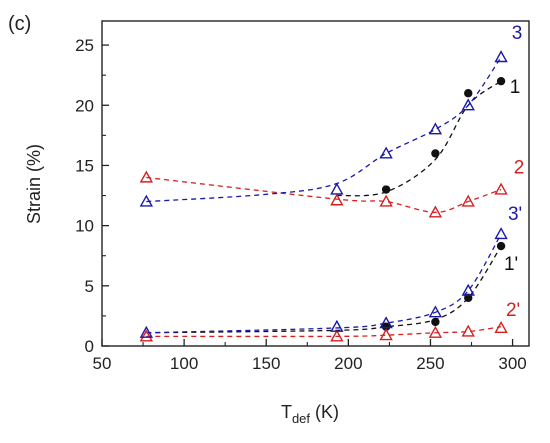  What do you see at coordinates (286, 412) in the screenshot?
I see `x-axis-title-main: T` at bounding box center [286, 412].